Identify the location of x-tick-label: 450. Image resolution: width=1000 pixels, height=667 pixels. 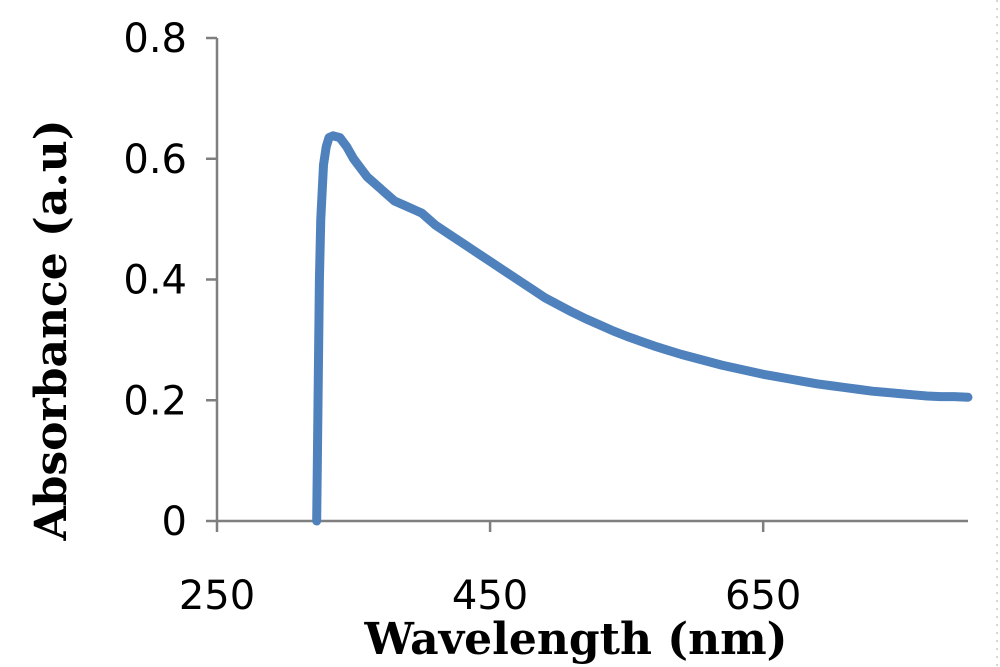
(490, 596).